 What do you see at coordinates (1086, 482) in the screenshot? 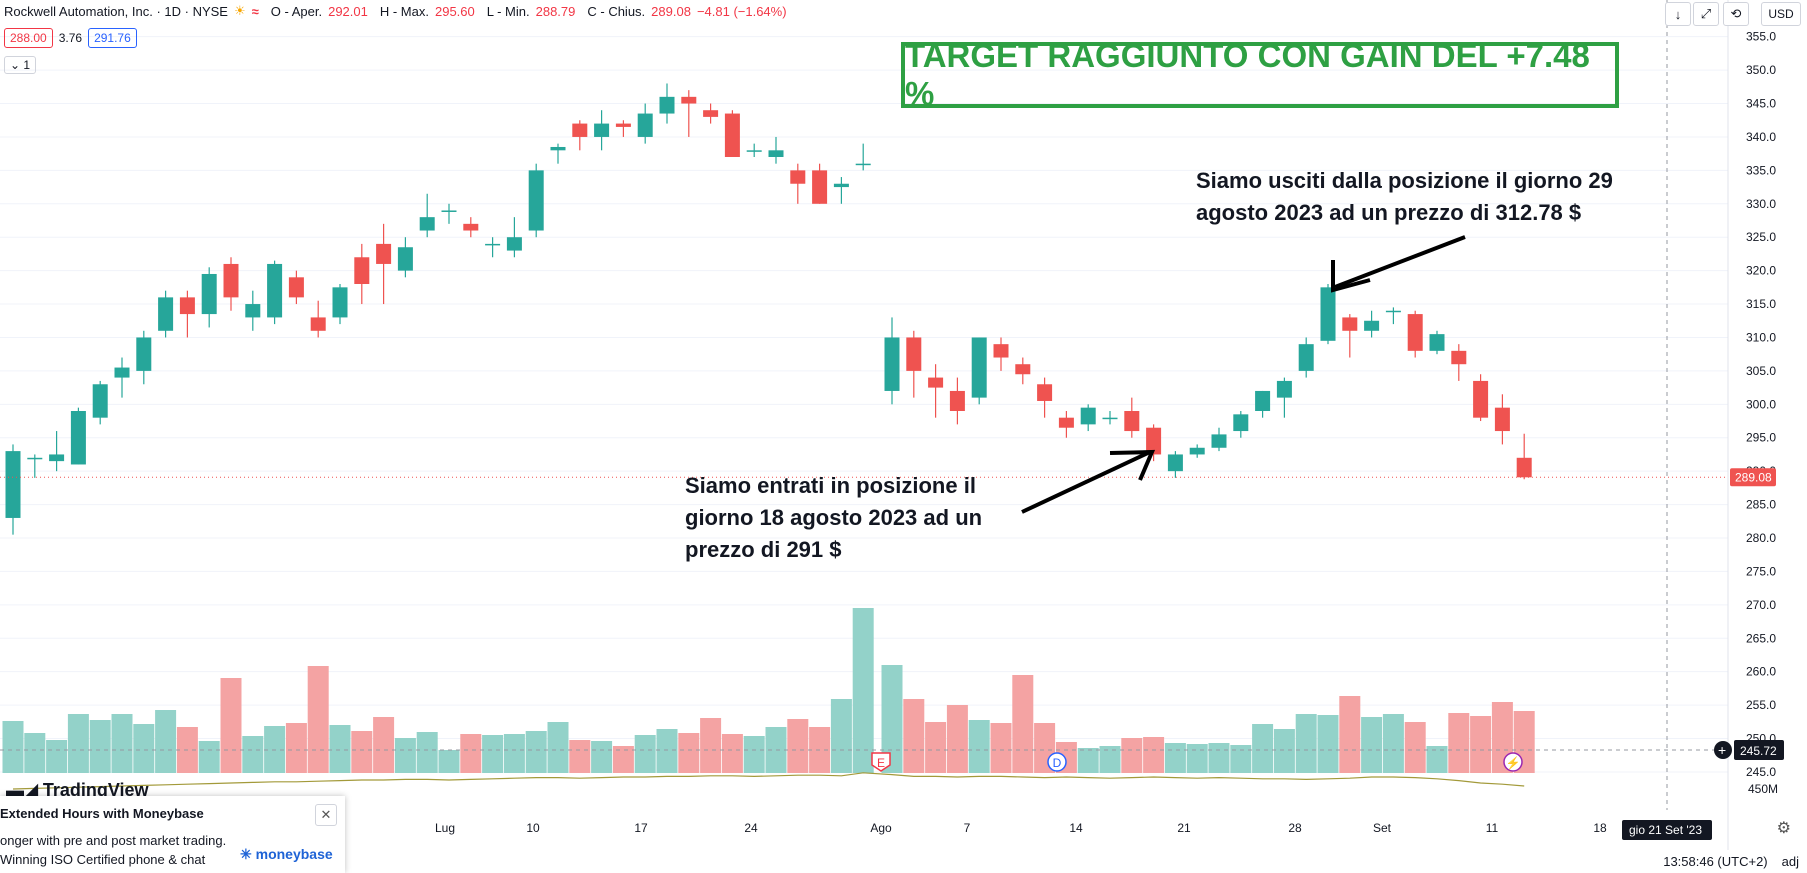
I see `entry-arrow-shaft` at bounding box center [1086, 482].